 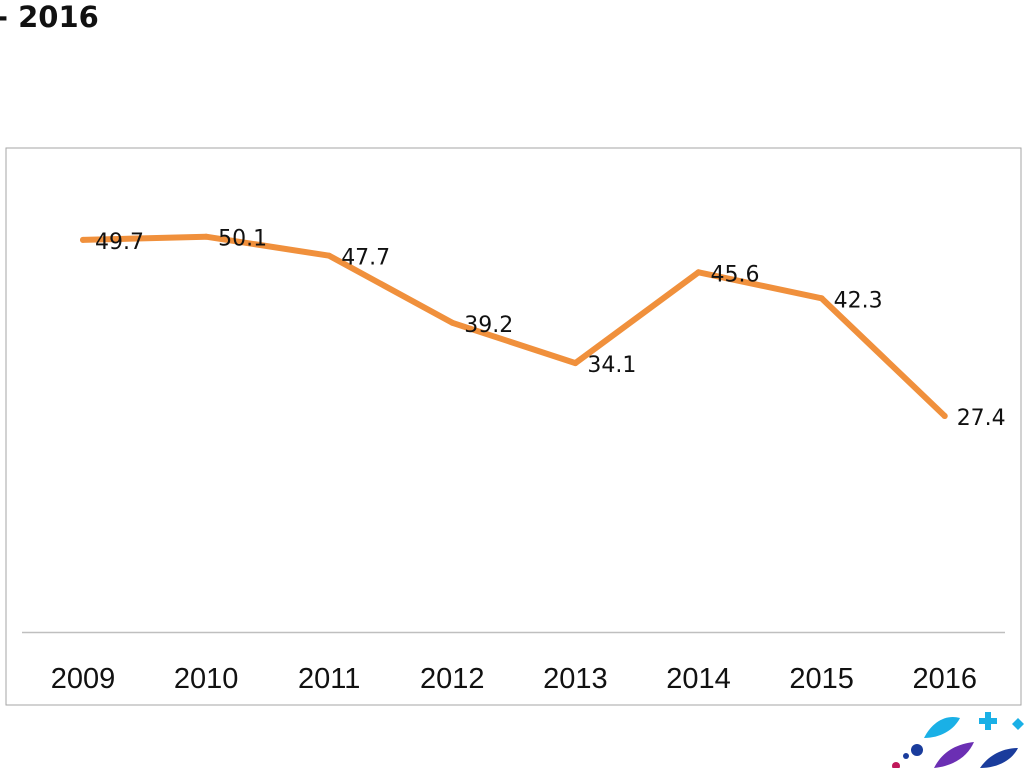 I want to click on dot-navy-icon, so click(x=917, y=750).